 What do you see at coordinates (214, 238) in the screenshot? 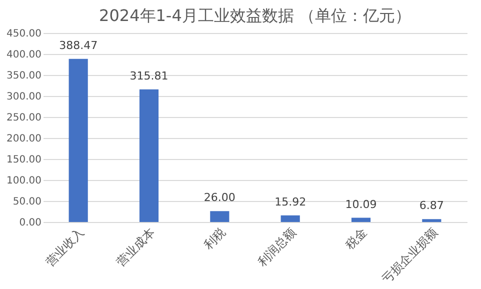
I see `x-tick-label: 利税` at bounding box center [214, 238].